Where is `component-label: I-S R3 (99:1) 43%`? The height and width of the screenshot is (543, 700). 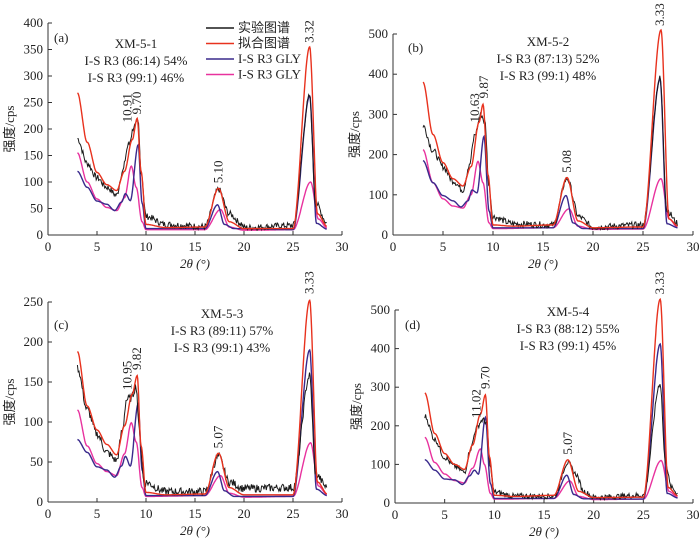 component-label: I-S R3 (99:1) 43% is located at coordinates (222, 347).